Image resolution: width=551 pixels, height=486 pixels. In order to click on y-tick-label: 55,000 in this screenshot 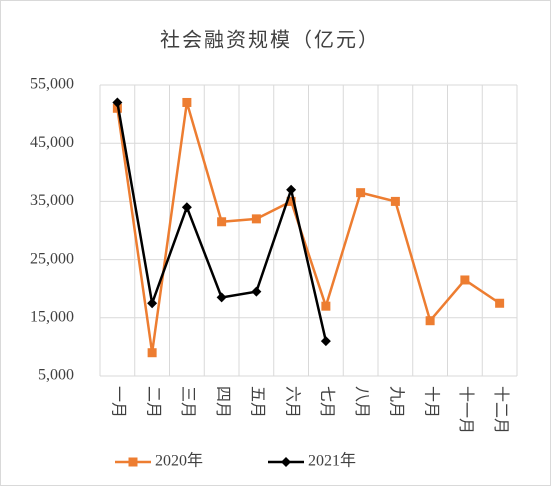, I will do `click(52, 84)`.